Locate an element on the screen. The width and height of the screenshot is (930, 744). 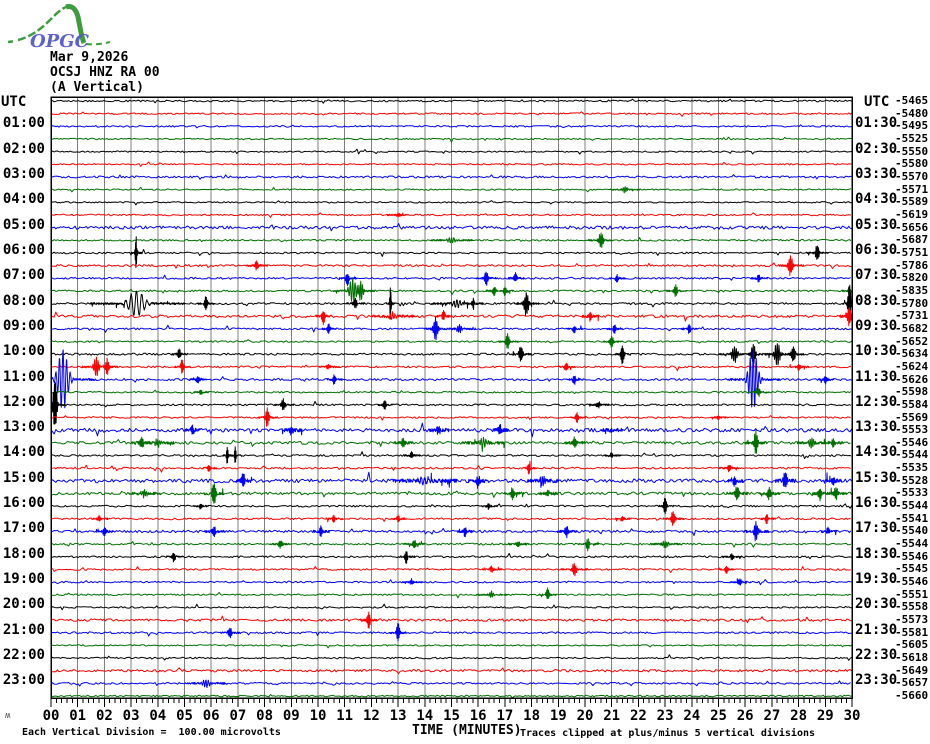
hour-label-left-1600: 16:00 is located at coordinates (23, 503).